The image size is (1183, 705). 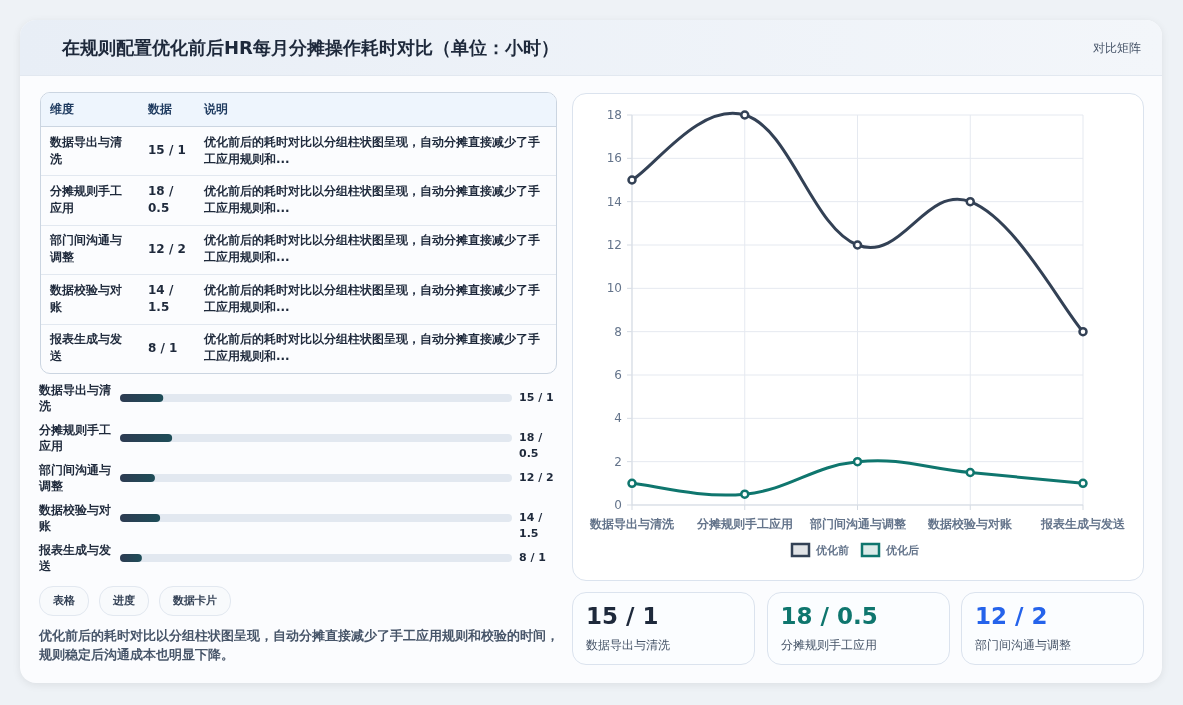 I want to click on text: 说明, so click(x=216, y=109).